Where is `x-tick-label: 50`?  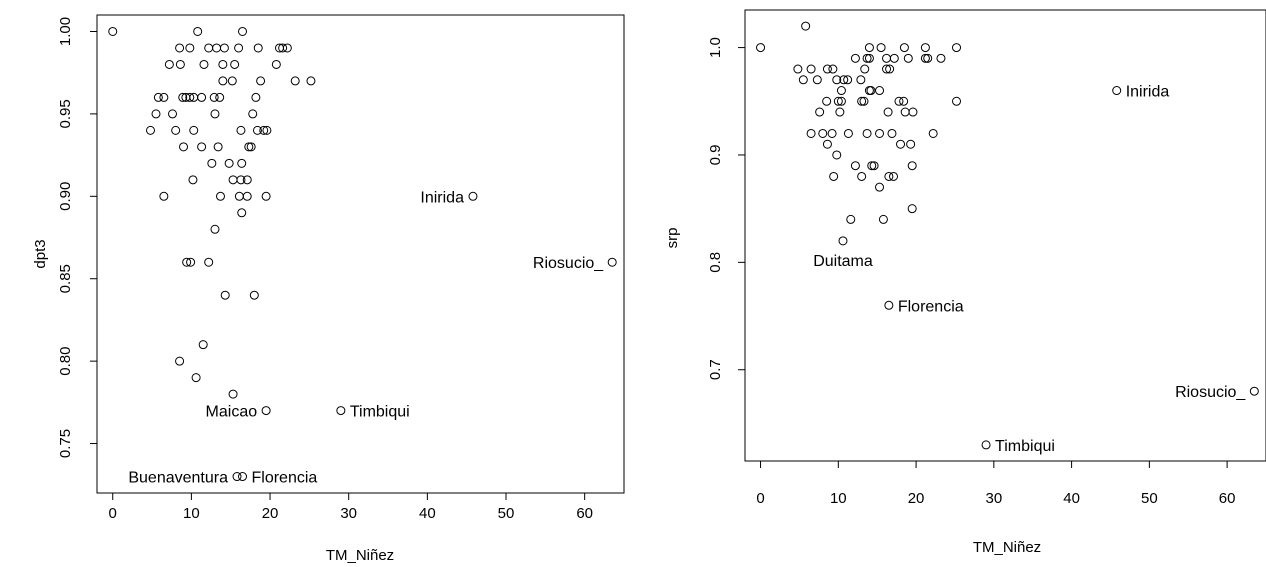 x-tick-label: 50 is located at coordinates (1149, 498).